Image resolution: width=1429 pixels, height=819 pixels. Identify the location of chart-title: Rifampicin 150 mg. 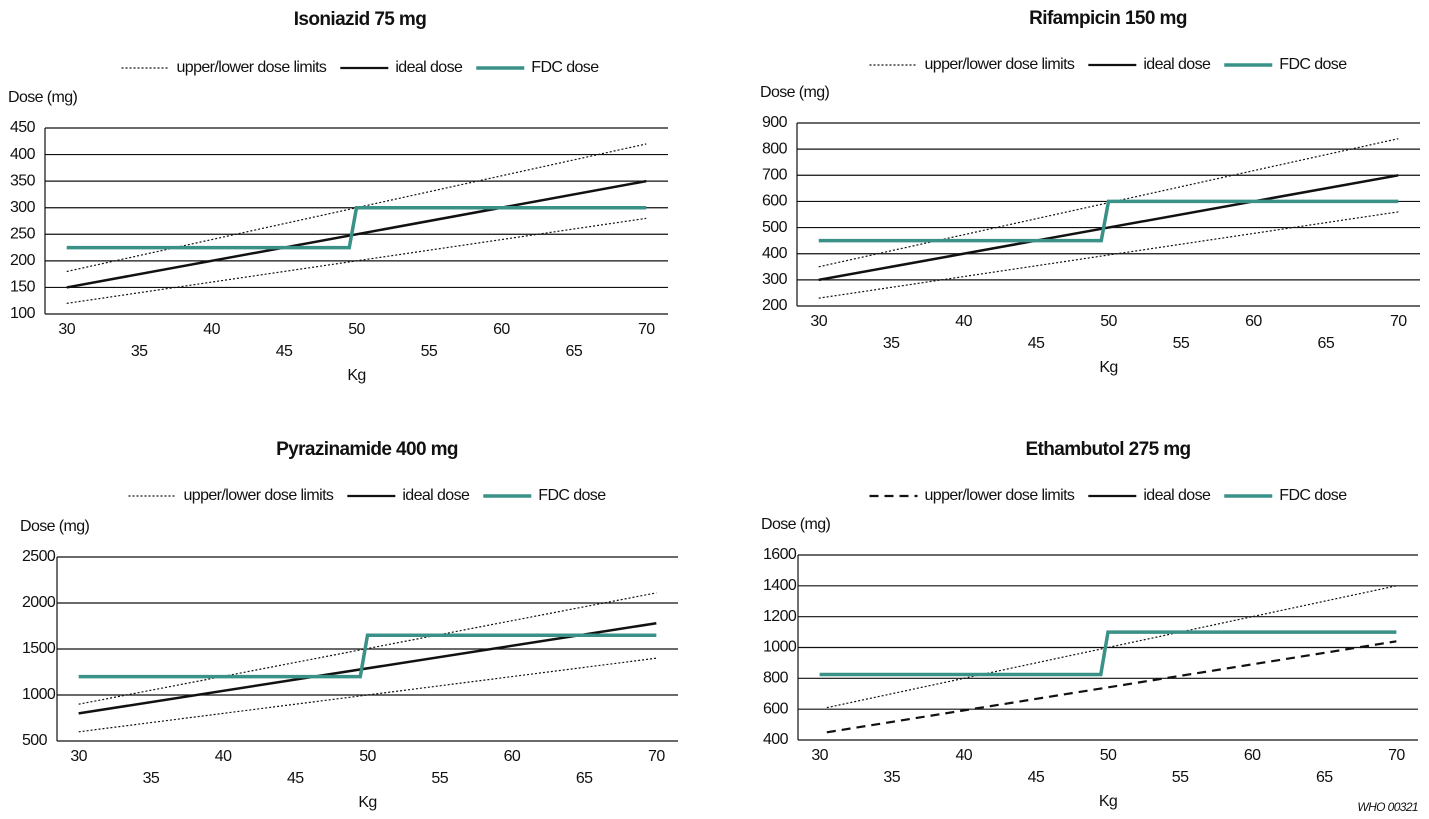
(1108, 18).